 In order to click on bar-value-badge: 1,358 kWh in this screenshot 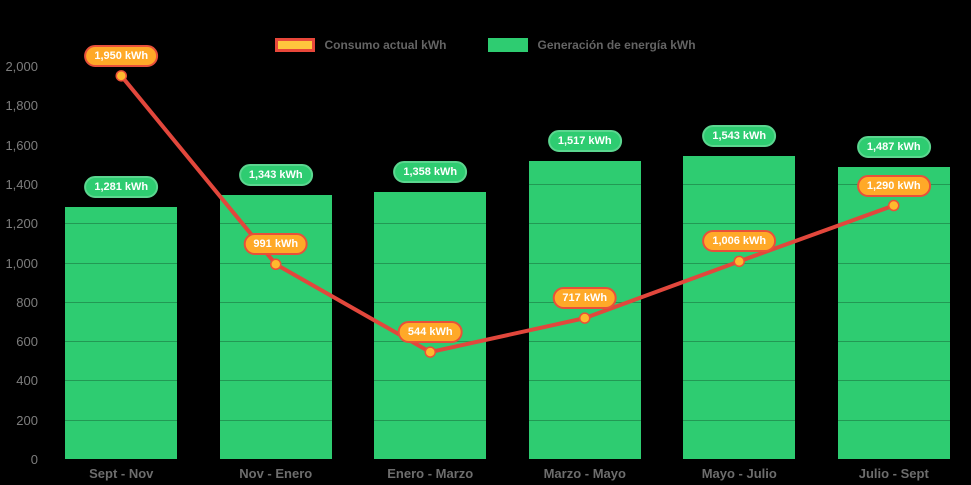, I will do `click(430, 172)`.